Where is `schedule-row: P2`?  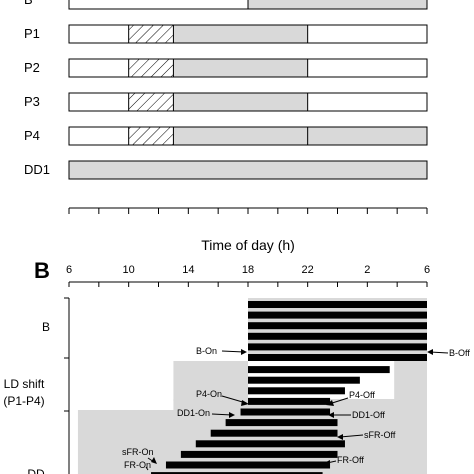 schedule-row: P2 is located at coordinates (226, 68).